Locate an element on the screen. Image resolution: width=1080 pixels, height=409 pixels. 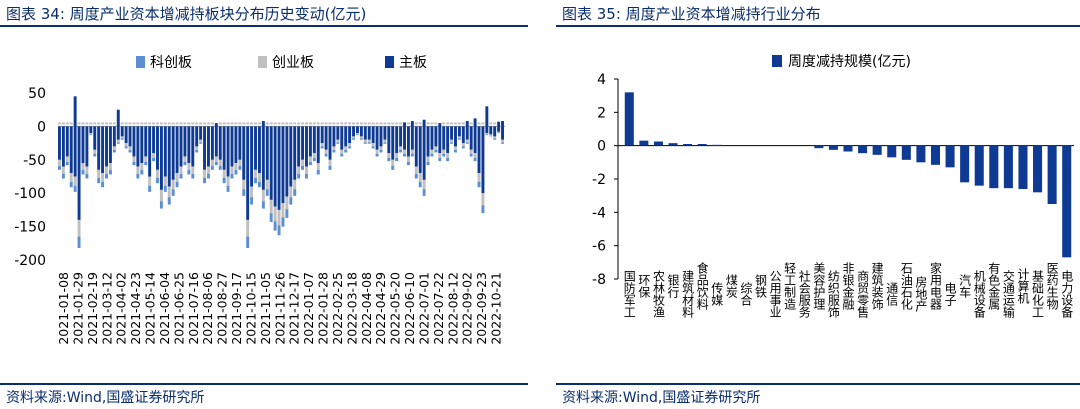
x-tick-label: 2021-08-06 is located at coordinates (207, 308).